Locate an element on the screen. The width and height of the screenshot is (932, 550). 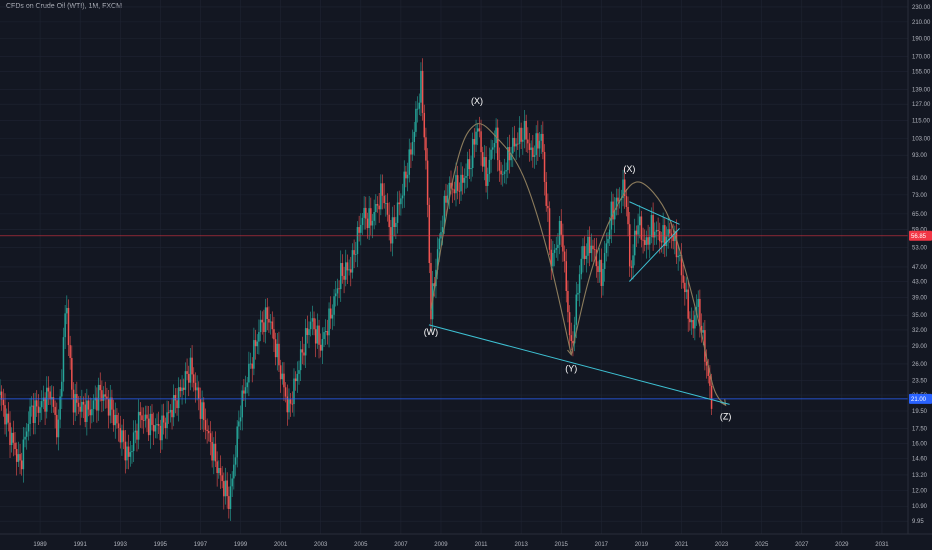
price-tick-label: 14.60 is located at coordinates (920, 459).